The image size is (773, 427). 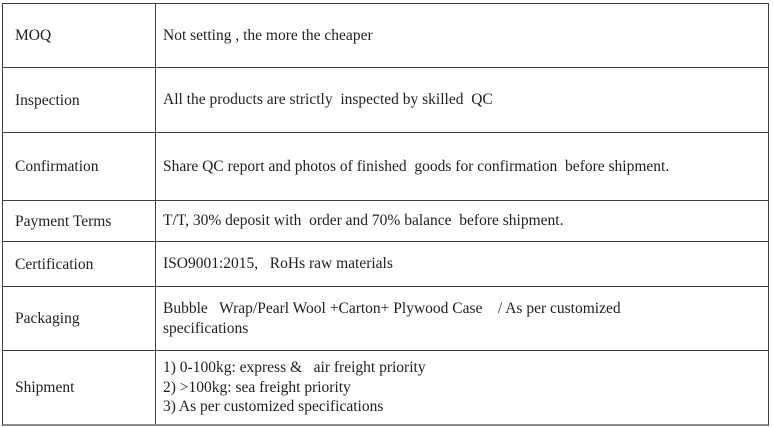 What do you see at coordinates (79, 166) in the screenshot?
I see `row-label-confirmation: Confirmation` at bounding box center [79, 166].